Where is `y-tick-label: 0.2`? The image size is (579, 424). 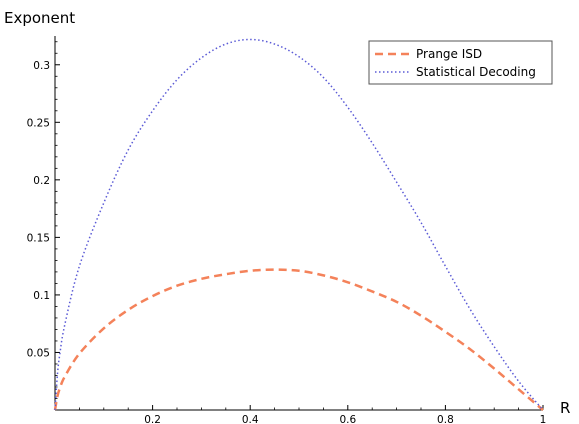
y-tick-label: 0.2 is located at coordinates (41, 181).